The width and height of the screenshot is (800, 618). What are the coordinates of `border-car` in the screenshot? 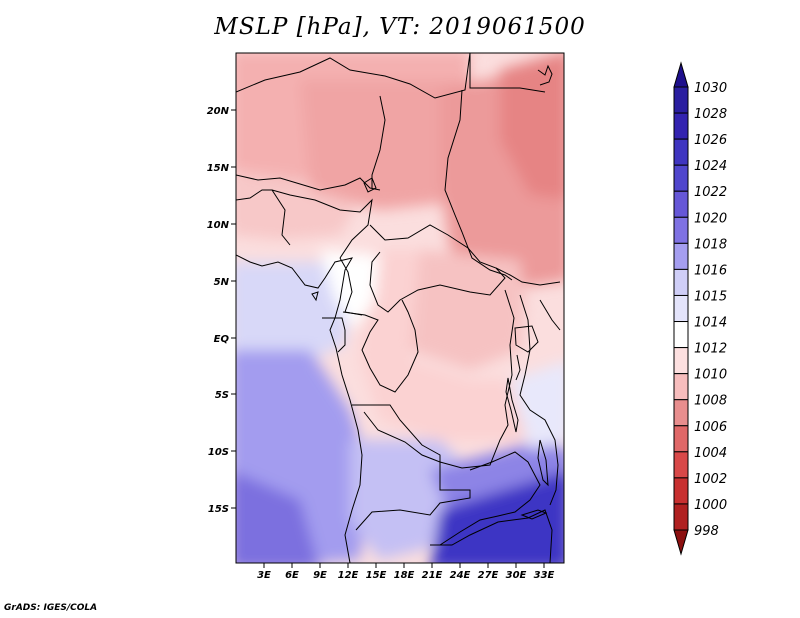 It's located at (437, 268).